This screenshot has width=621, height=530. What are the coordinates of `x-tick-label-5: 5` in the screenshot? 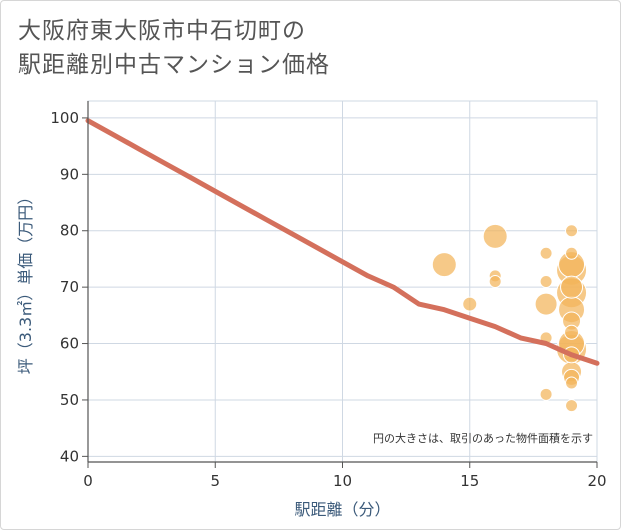 It's located at (215, 481).